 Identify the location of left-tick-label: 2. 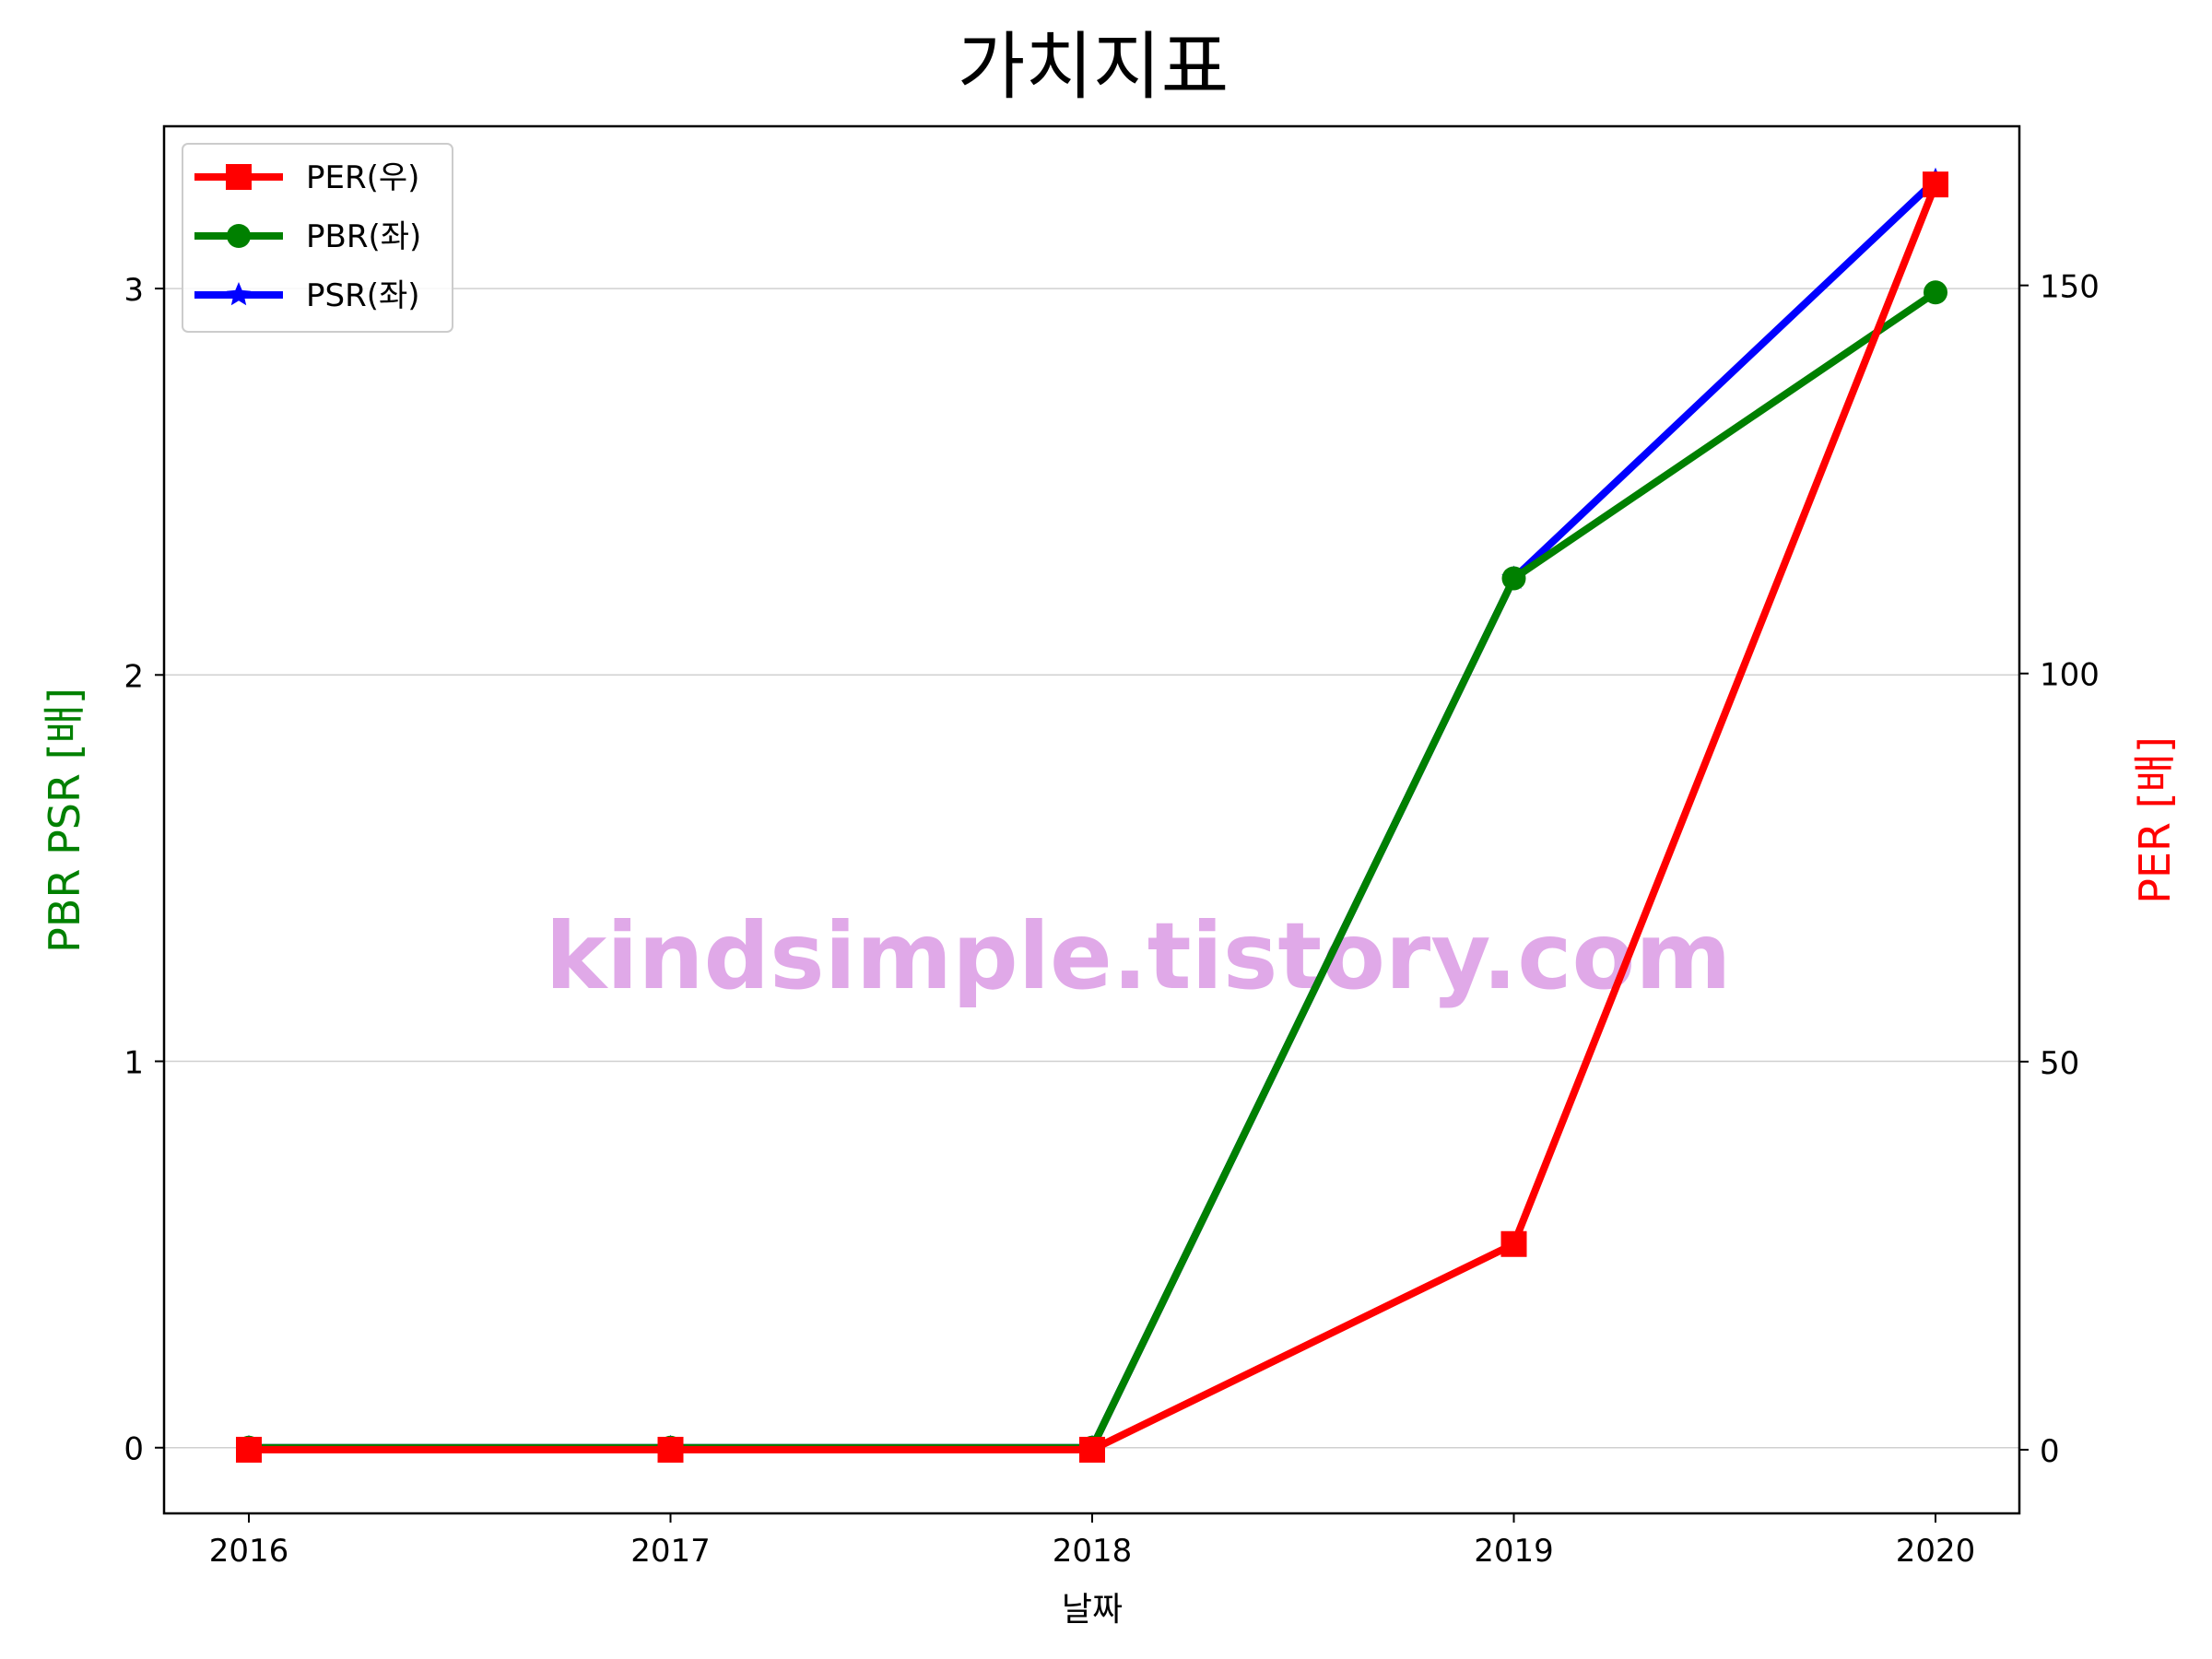
(134, 676).